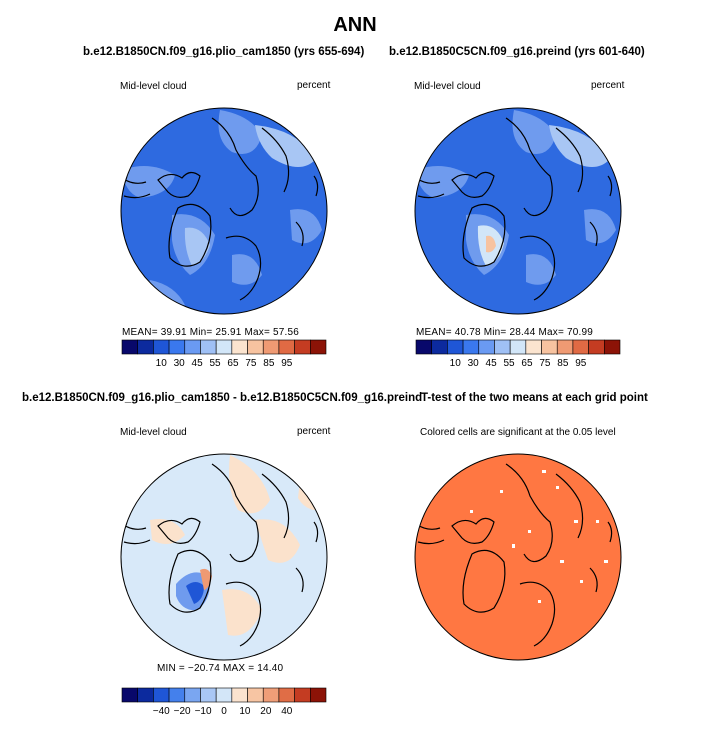 This screenshot has width=710, height=744. Describe the element at coordinates (224, 711) in the screenshot. I see `panel3-colorbar-tick-label: 0` at that location.